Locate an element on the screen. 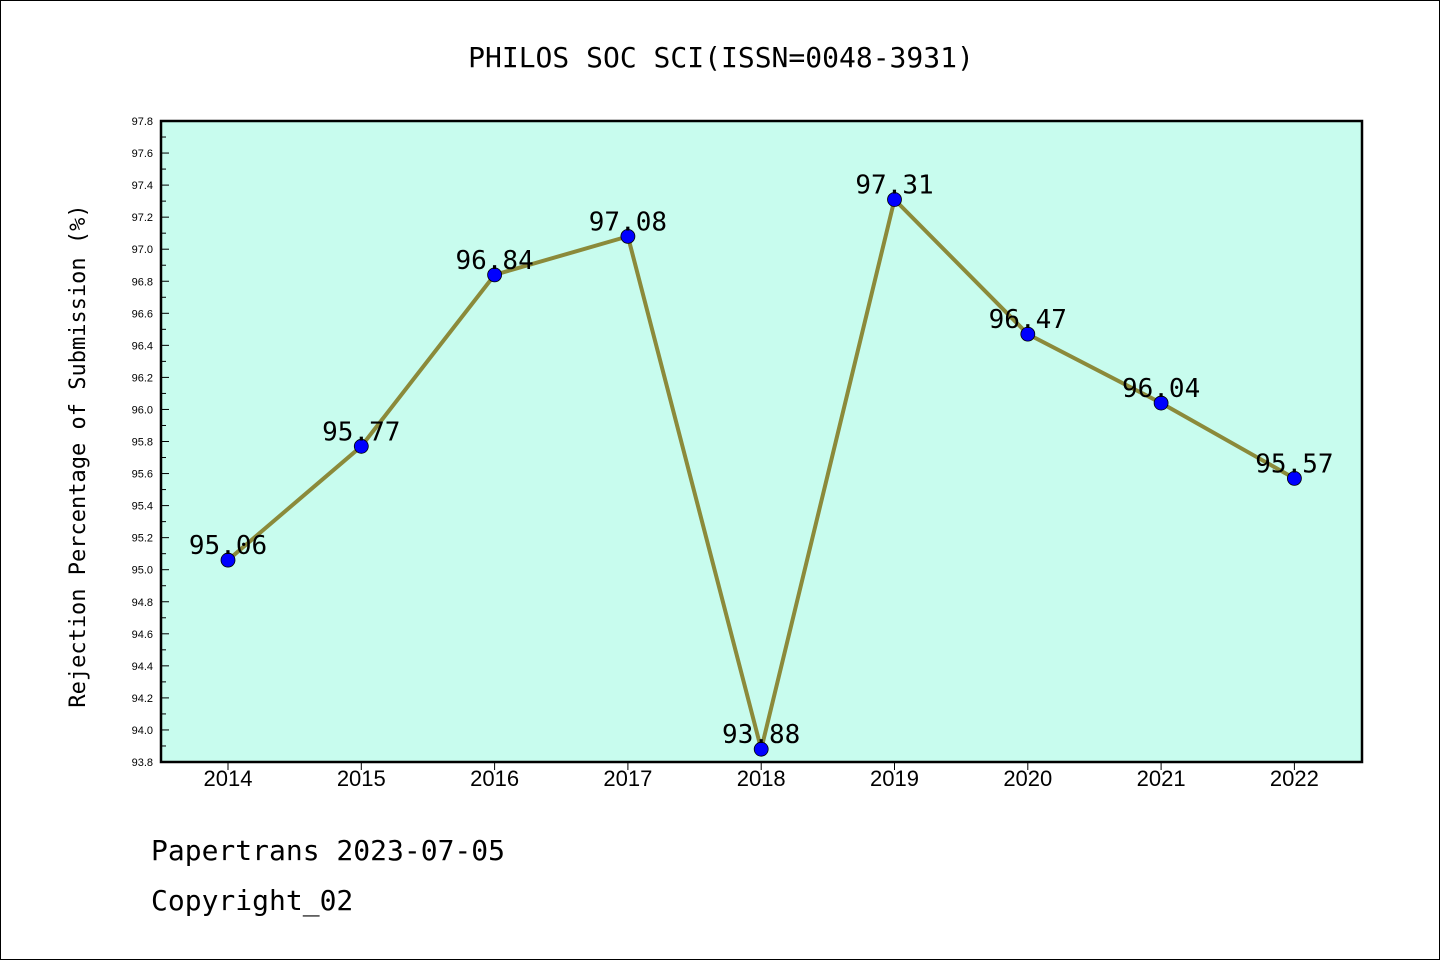 This screenshot has width=1440, height=961. y-tick-label: 97.2 is located at coordinates (142, 218).